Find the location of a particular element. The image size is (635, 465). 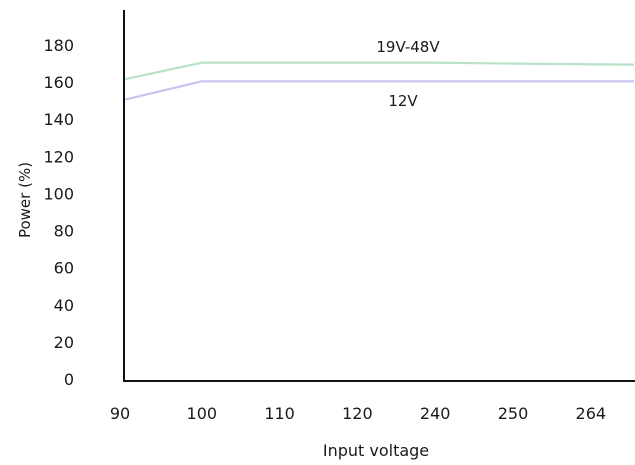

y-tick-label: 180 is located at coordinates (58, 45).